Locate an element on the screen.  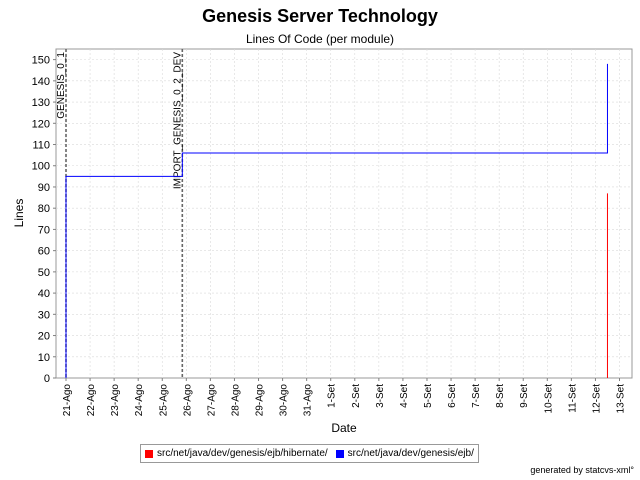
x-tick-label: 4-Set is located at coordinates (404, 396).